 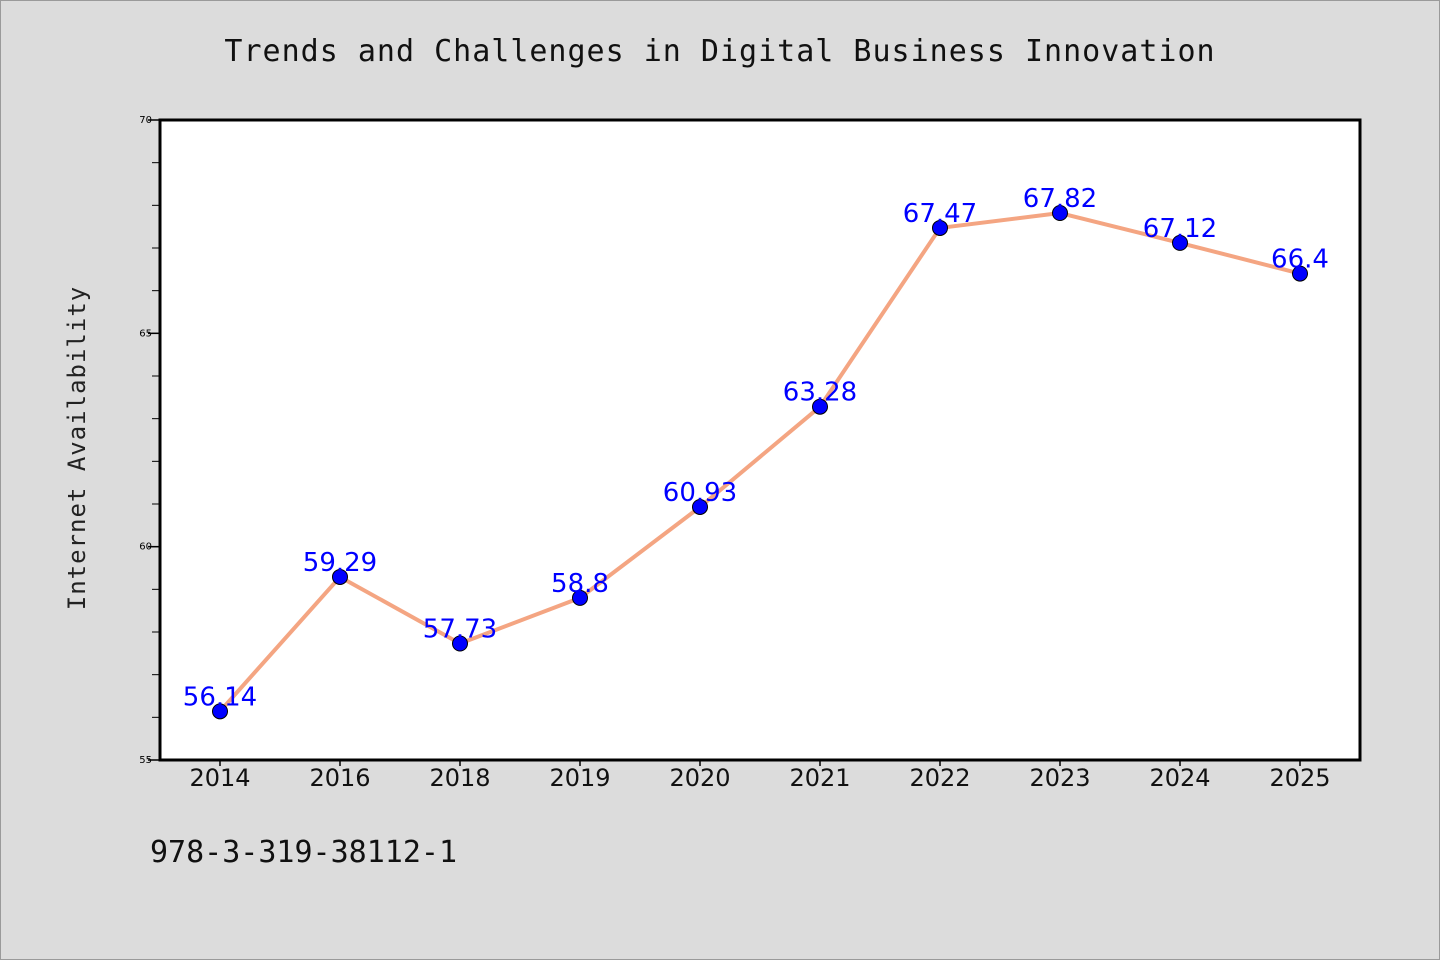 I want to click on x-tick-label: 2020, so click(x=699, y=778).